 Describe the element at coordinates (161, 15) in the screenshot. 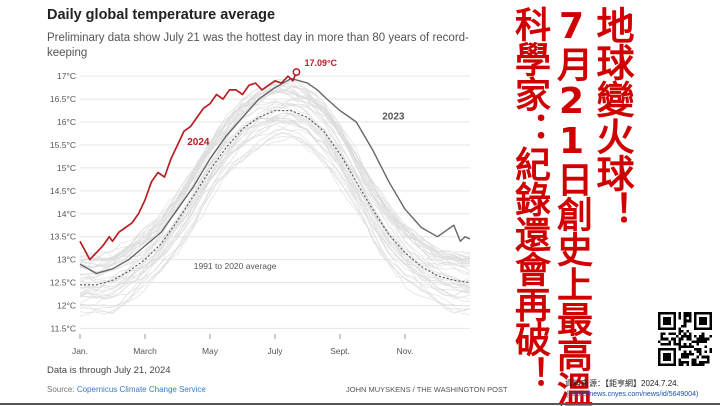

I see `chart-title: Daily global temperature average` at that location.